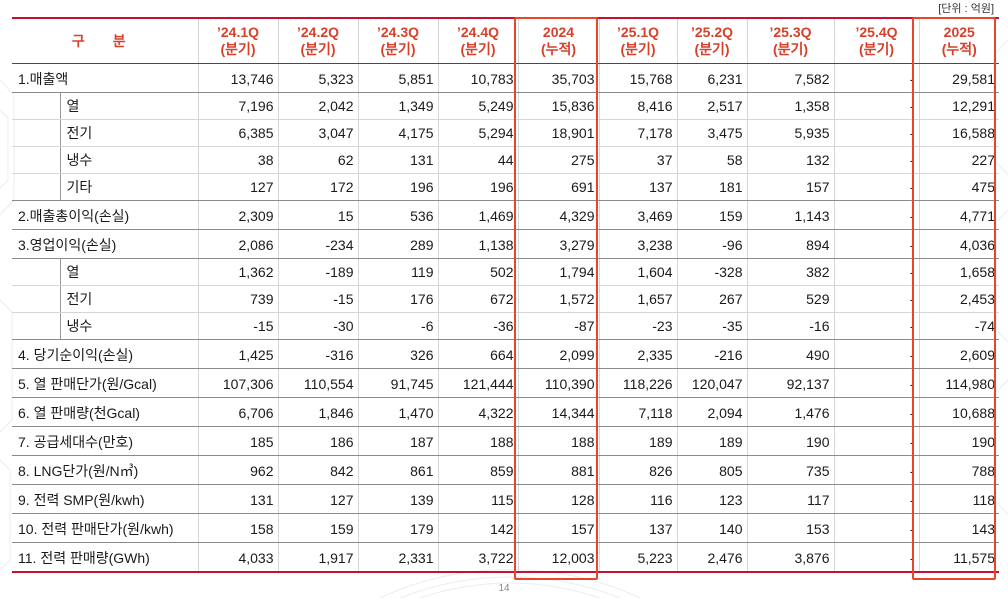 This screenshot has width=1008, height=598. I want to click on value-cell: 1,138, so click(477, 244).